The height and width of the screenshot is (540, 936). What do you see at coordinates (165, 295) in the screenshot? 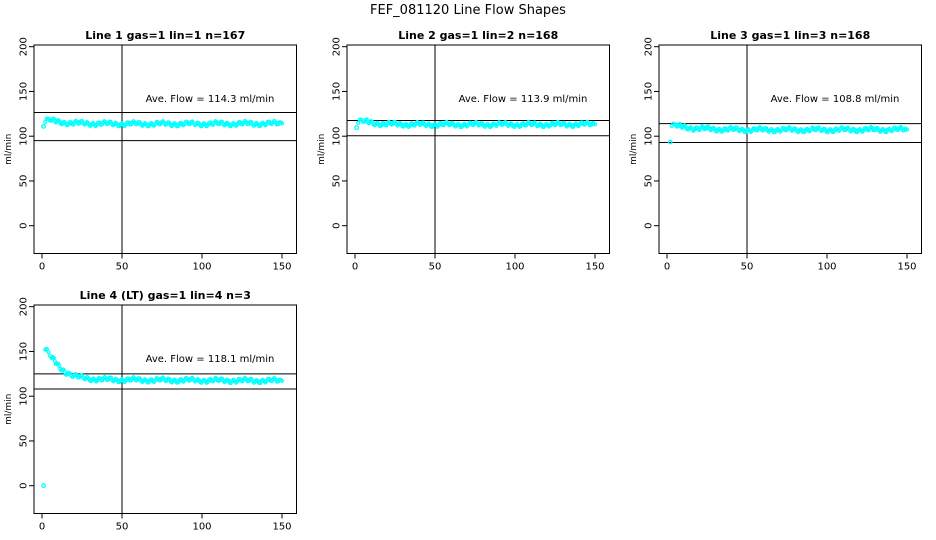
I see `panel-title: Line 4 (LT) gas=1 lin=4 n=3` at bounding box center [165, 295].